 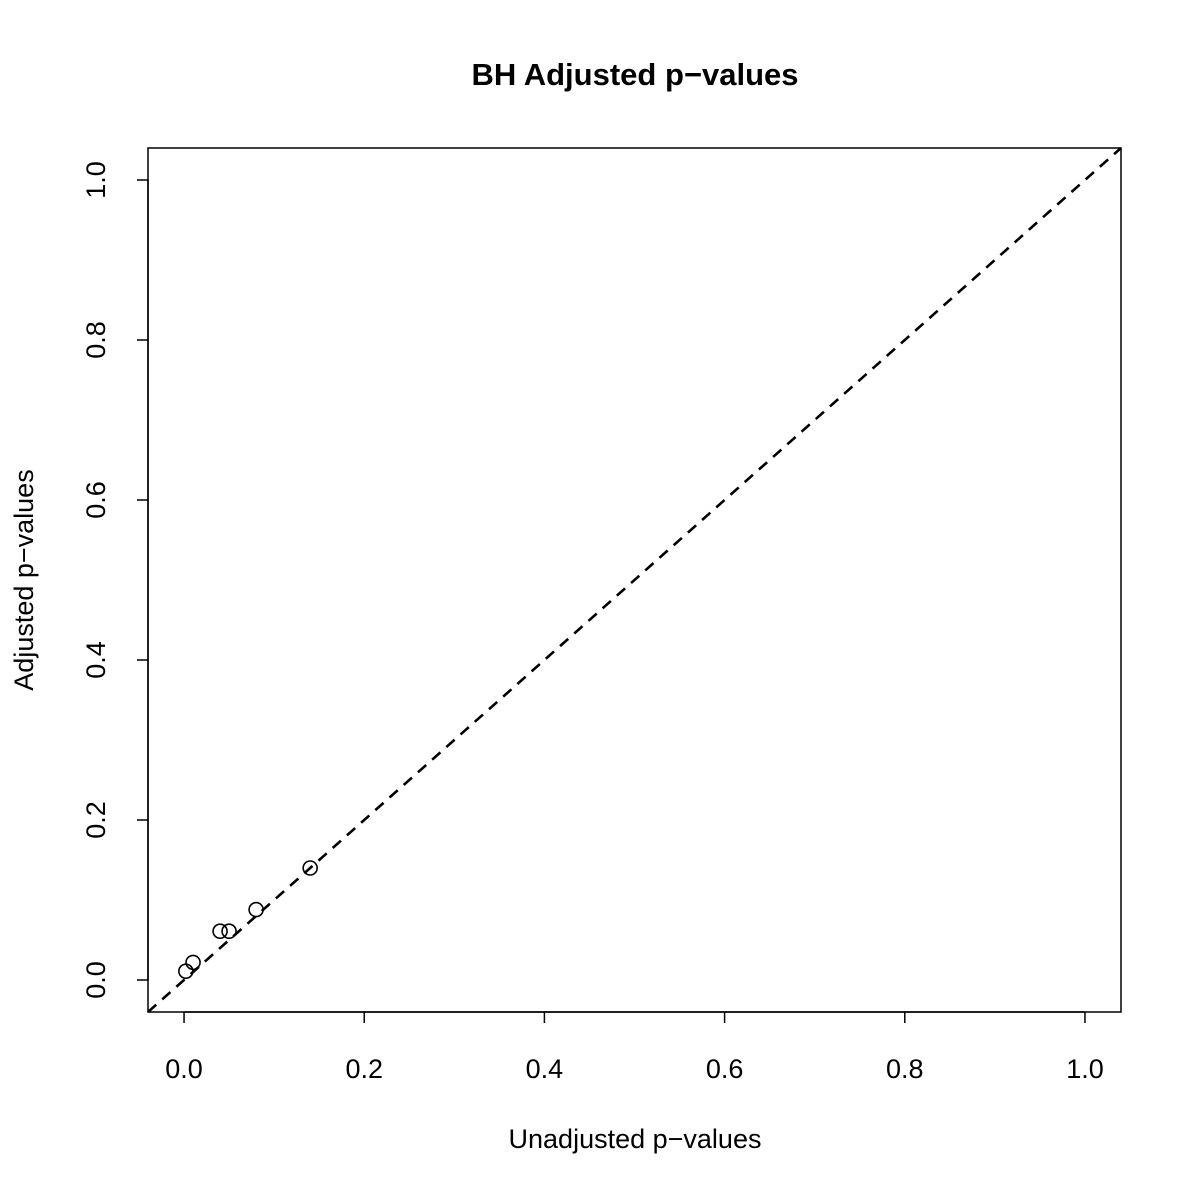 What do you see at coordinates (545, 1069) in the screenshot?
I see `x-tick-label: 0.4` at bounding box center [545, 1069].